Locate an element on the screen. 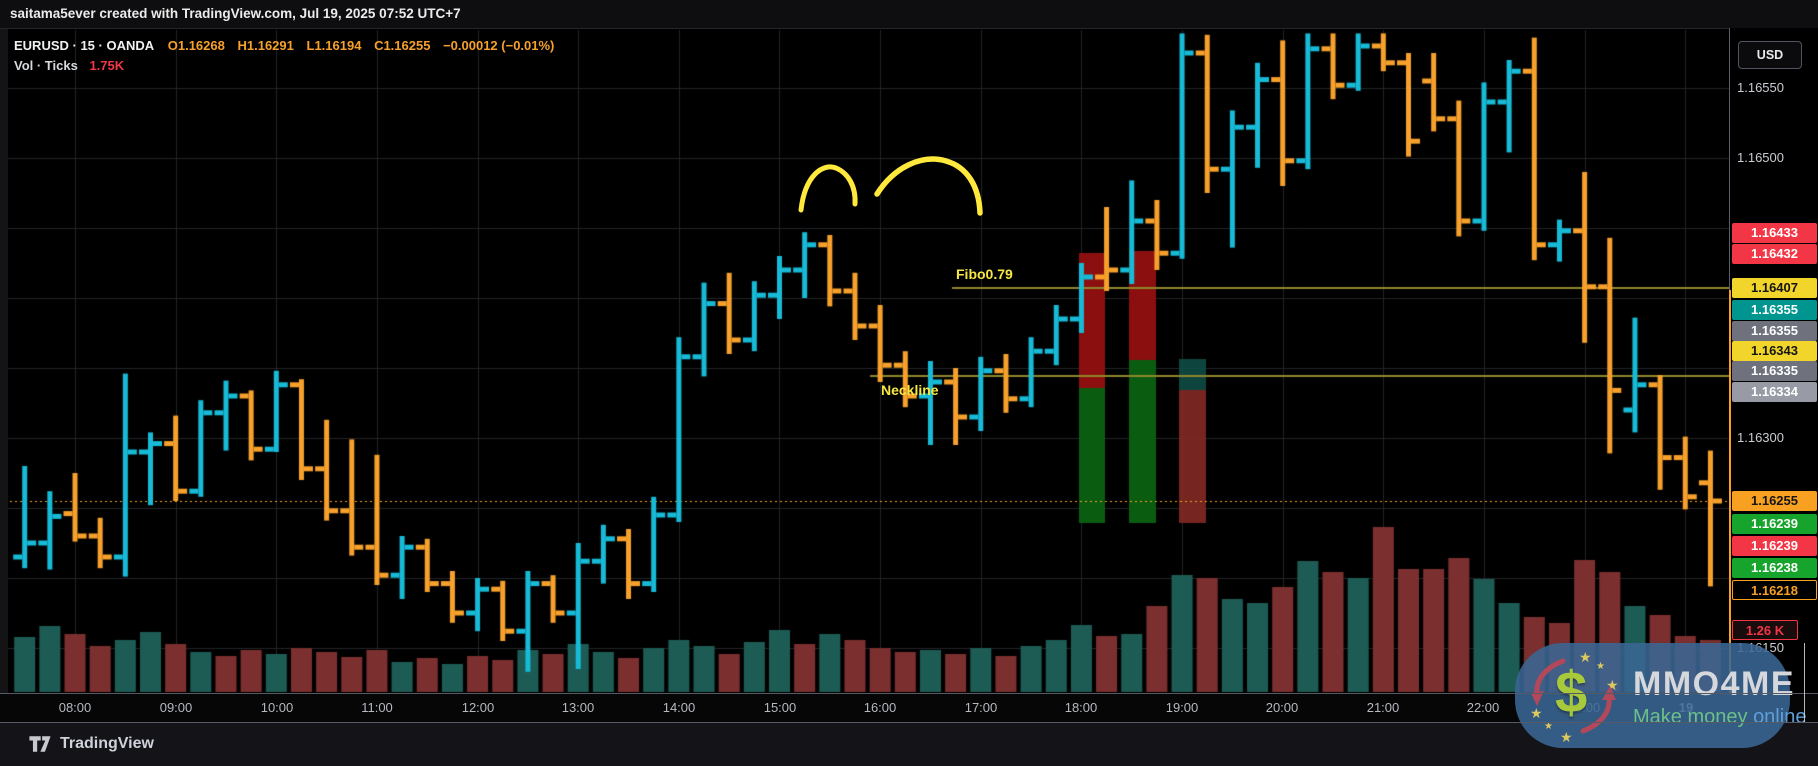 The height and width of the screenshot is (766, 1818). tradingview-logo: TradingView is located at coordinates (91, 744).